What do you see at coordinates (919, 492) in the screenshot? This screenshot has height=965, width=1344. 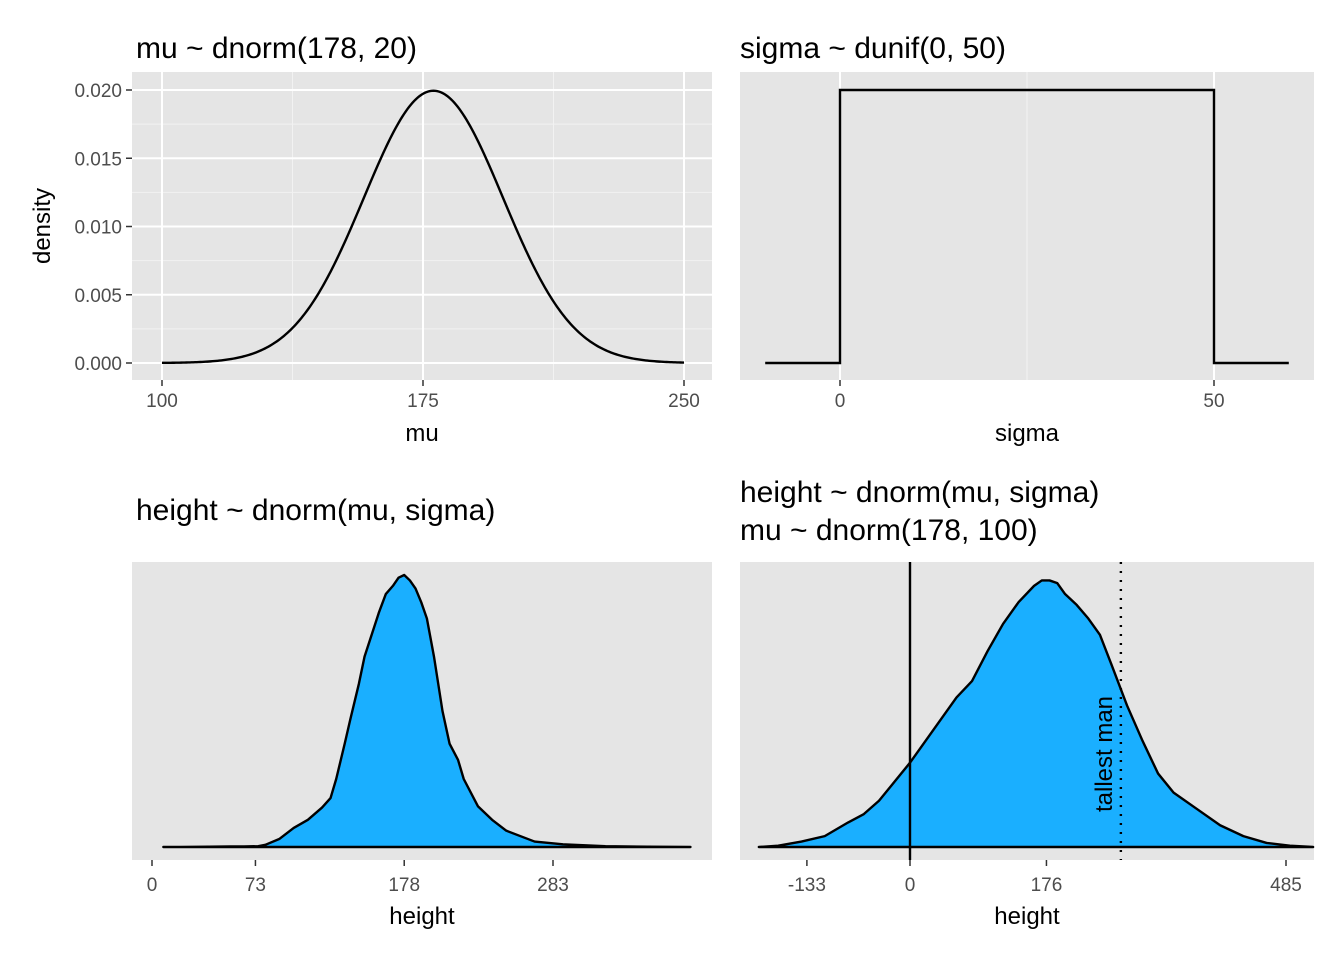 I see `panel4-title-line1: height ~ dnorm(mu, sigma)` at bounding box center [919, 492].